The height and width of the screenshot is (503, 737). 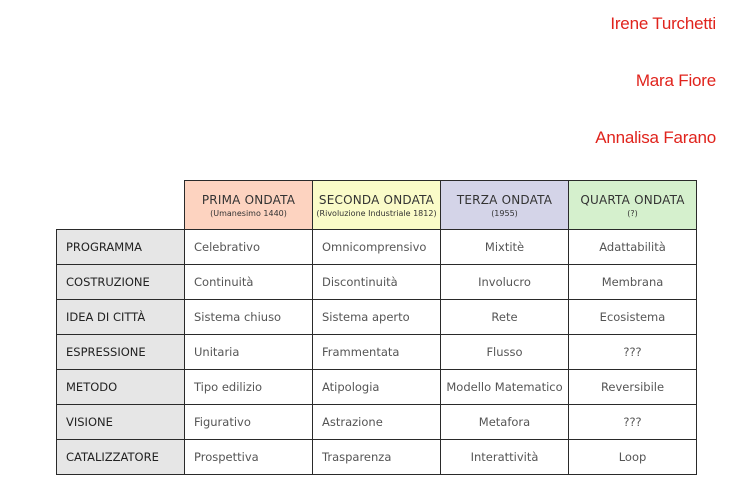 I want to click on table-cell: Tipo edilizio, so click(x=248, y=387).